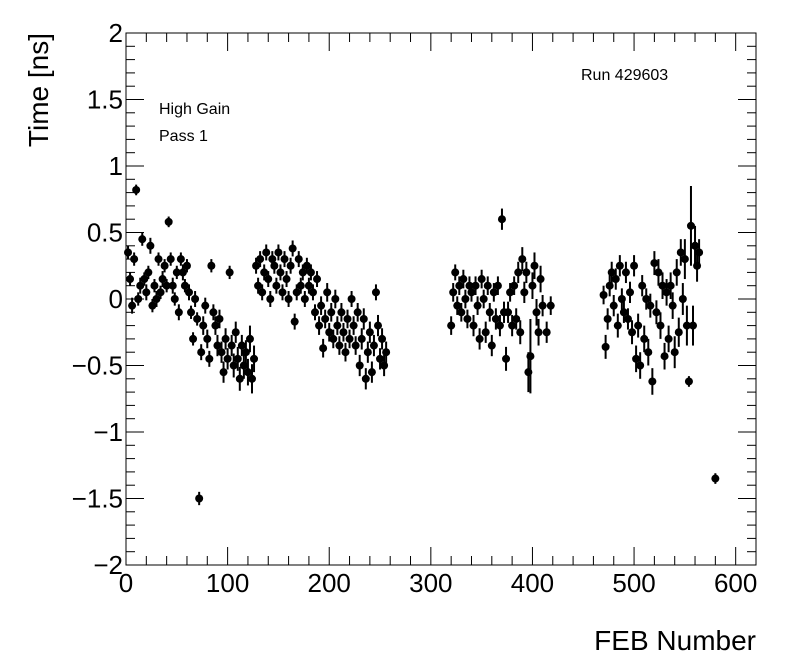  Describe the element at coordinates (126, 583) in the screenshot. I see `x-tick-label: 0` at that location.